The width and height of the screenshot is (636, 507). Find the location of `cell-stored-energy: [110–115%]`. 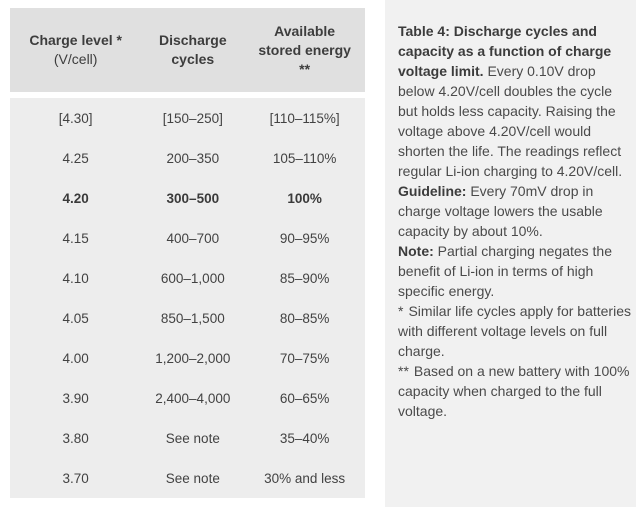

cell-stored-energy: [110–115%] is located at coordinates (304, 118).